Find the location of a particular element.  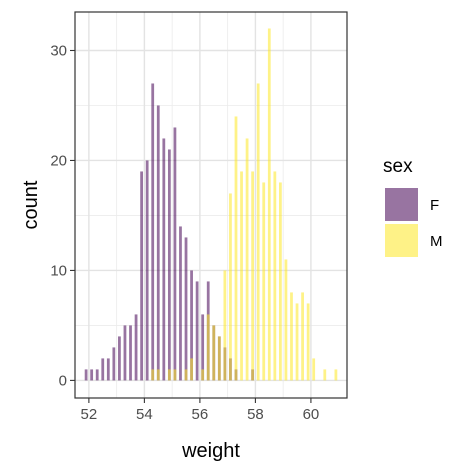

y-tick-label: 0 is located at coordinates (63, 380).